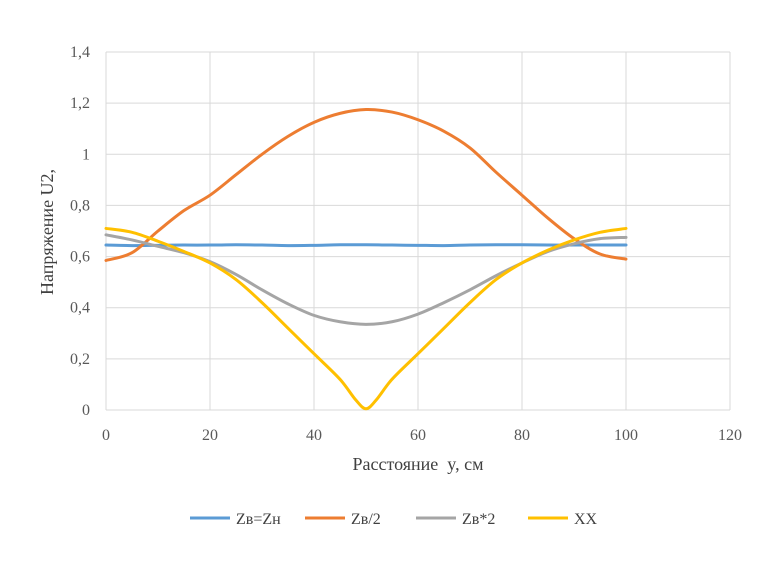 The width and height of the screenshot is (765, 582). What do you see at coordinates (366, 519) in the screenshot?
I see `legend-label: Zв/2` at bounding box center [366, 519].